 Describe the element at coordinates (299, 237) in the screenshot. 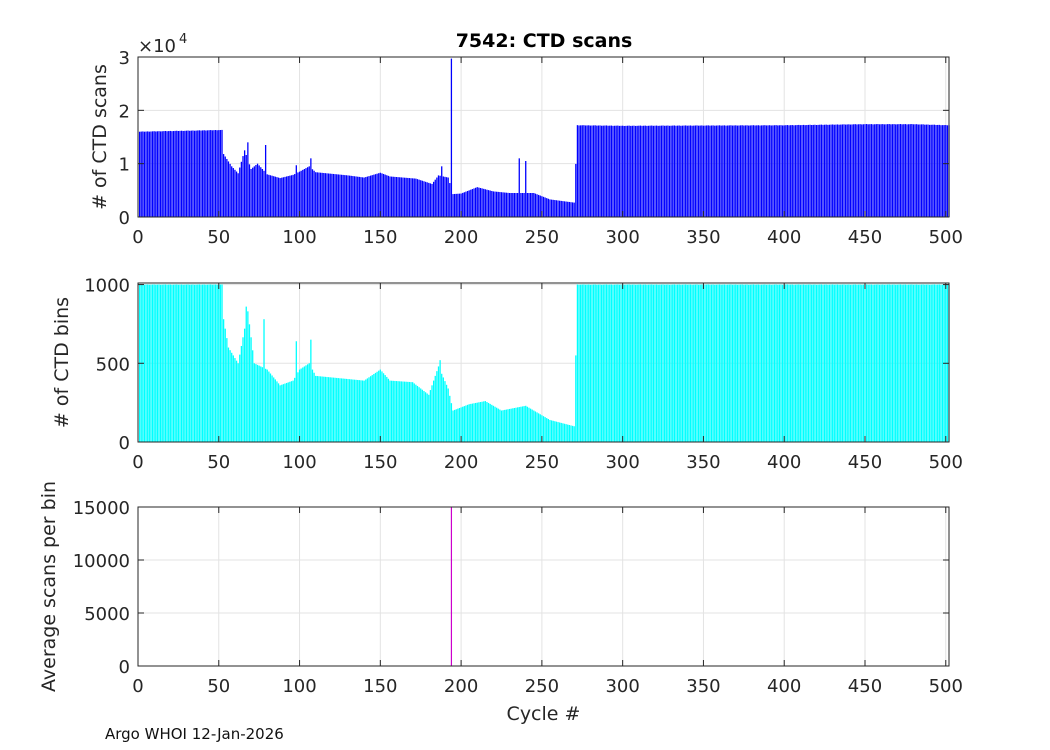

I see `x-tick-label: 100` at that location.